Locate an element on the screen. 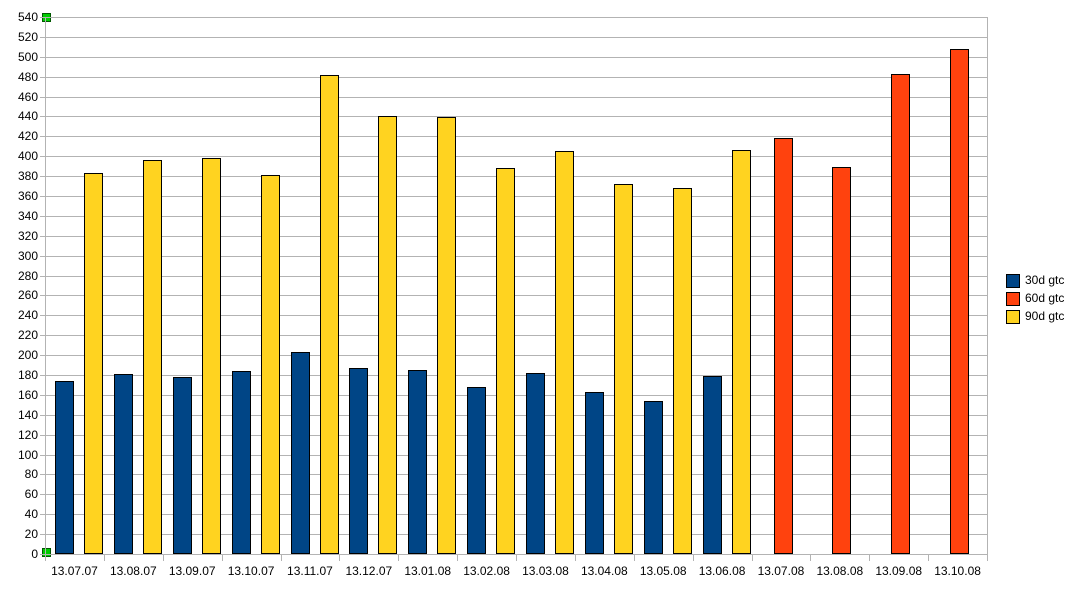 This screenshot has width=1091, height=602. legend-key-60d-gtc is located at coordinates (1013, 298).